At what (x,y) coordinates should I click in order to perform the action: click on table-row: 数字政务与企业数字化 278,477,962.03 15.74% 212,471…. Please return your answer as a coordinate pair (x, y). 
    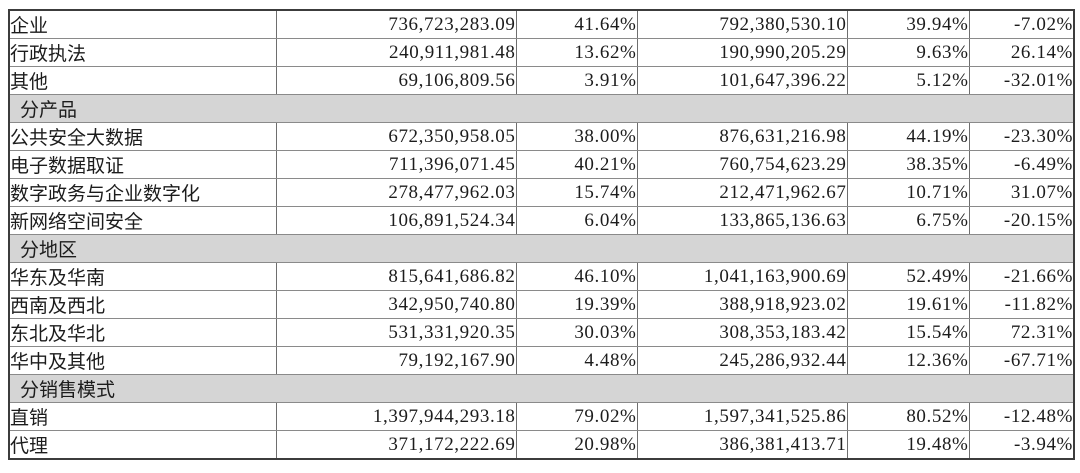
    Looking at the image, I should click on (541, 192).